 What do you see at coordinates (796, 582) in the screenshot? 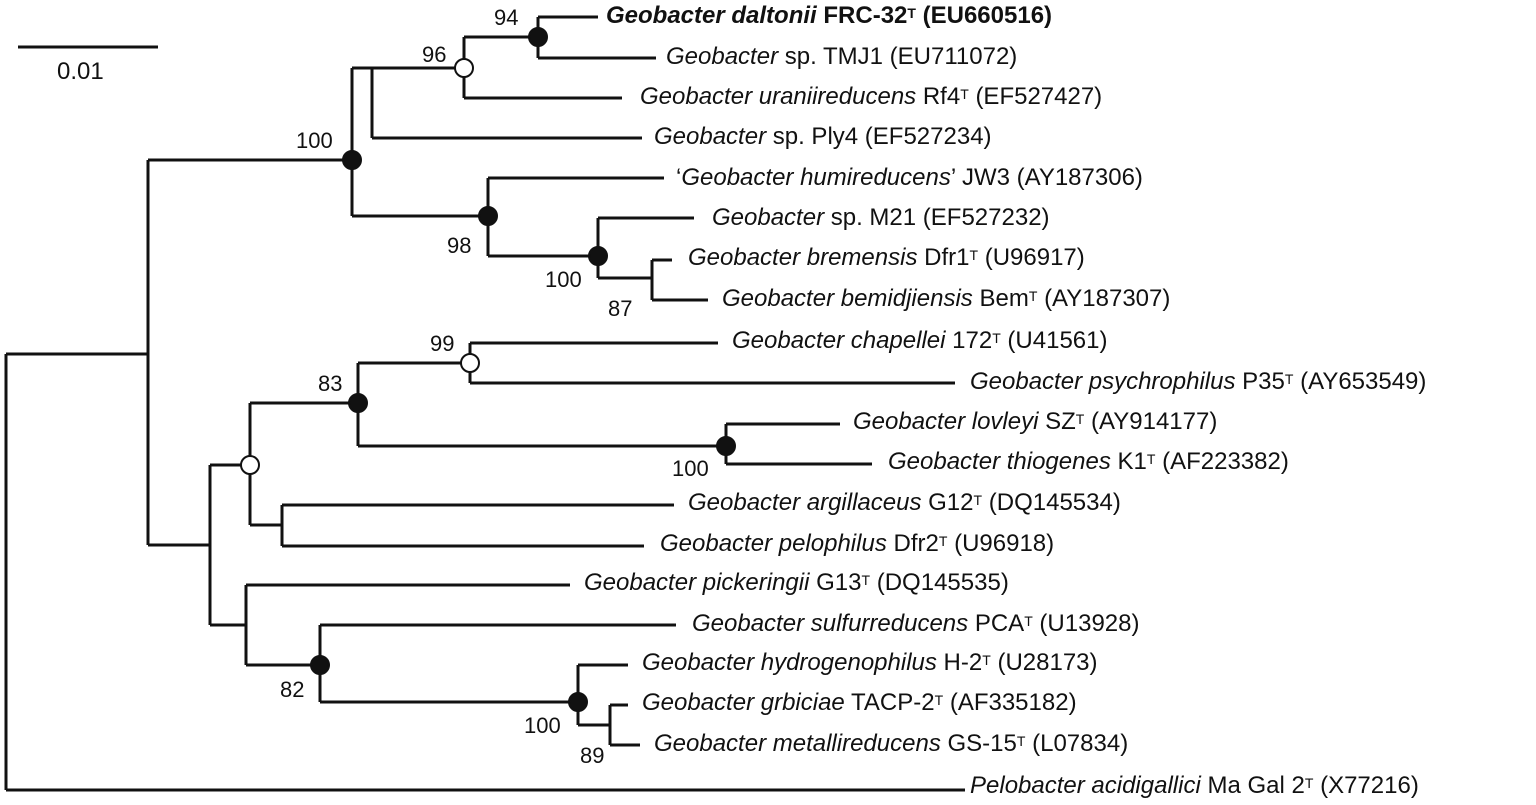
I see `taxon-label: Geobacter pickeringii G13T (DQ145535)` at bounding box center [796, 582].